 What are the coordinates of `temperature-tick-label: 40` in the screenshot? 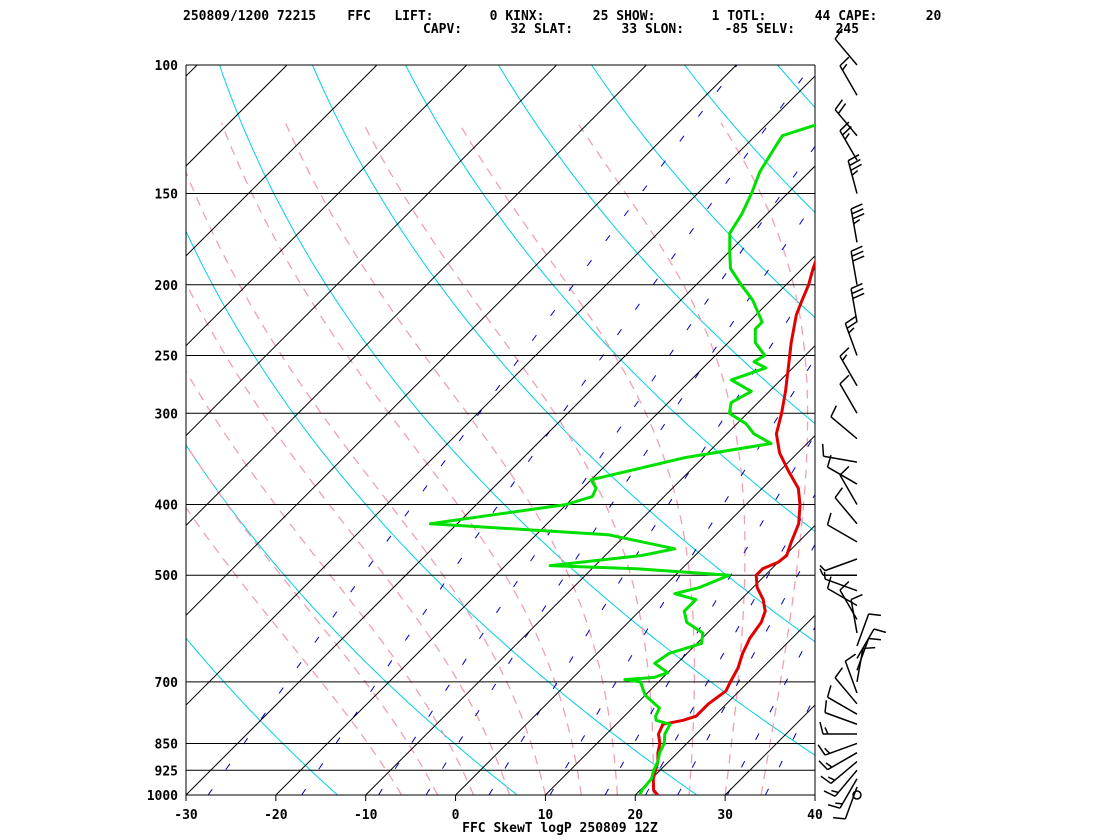 It's located at (815, 815).